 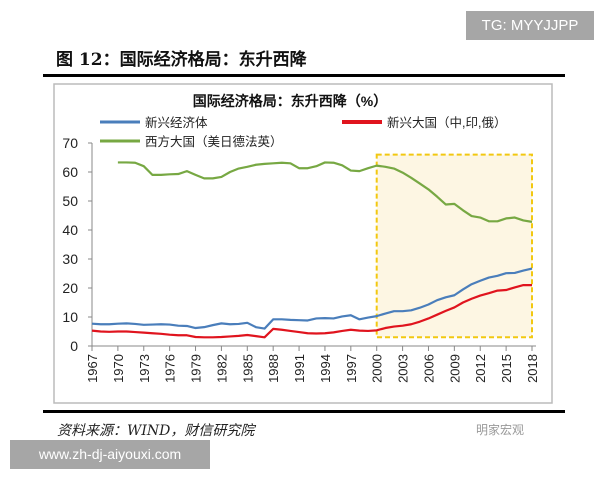 I want to click on x-tick-label: 1976, so click(x=170, y=368).